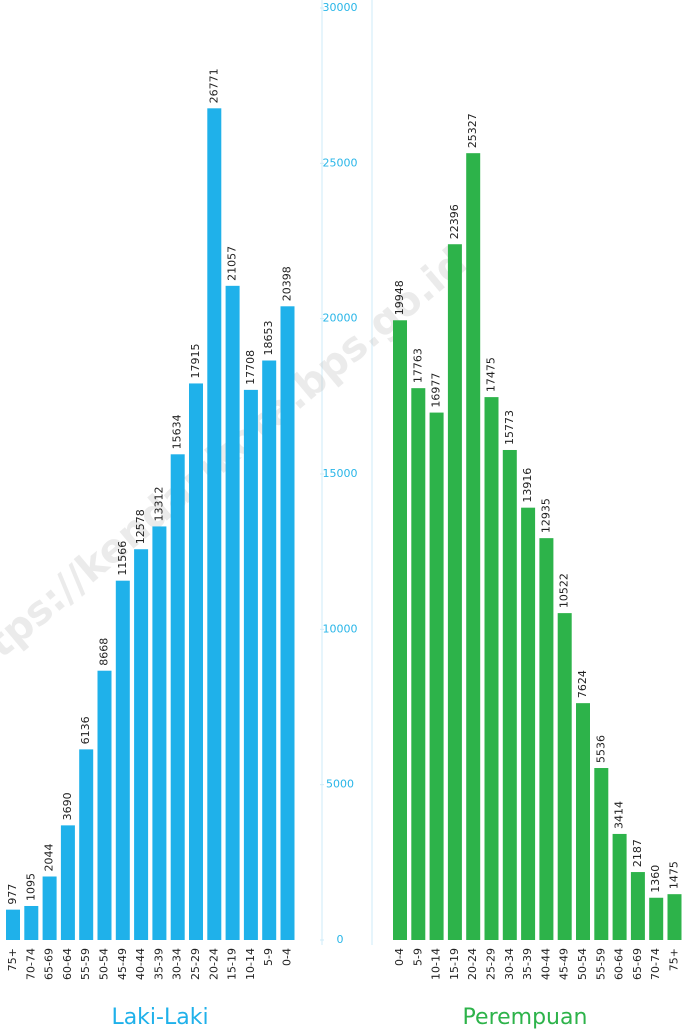  What do you see at coordinates (158, 503) in the screenshot?
I see `value-label: 13312` at bounding box center [158, 503].